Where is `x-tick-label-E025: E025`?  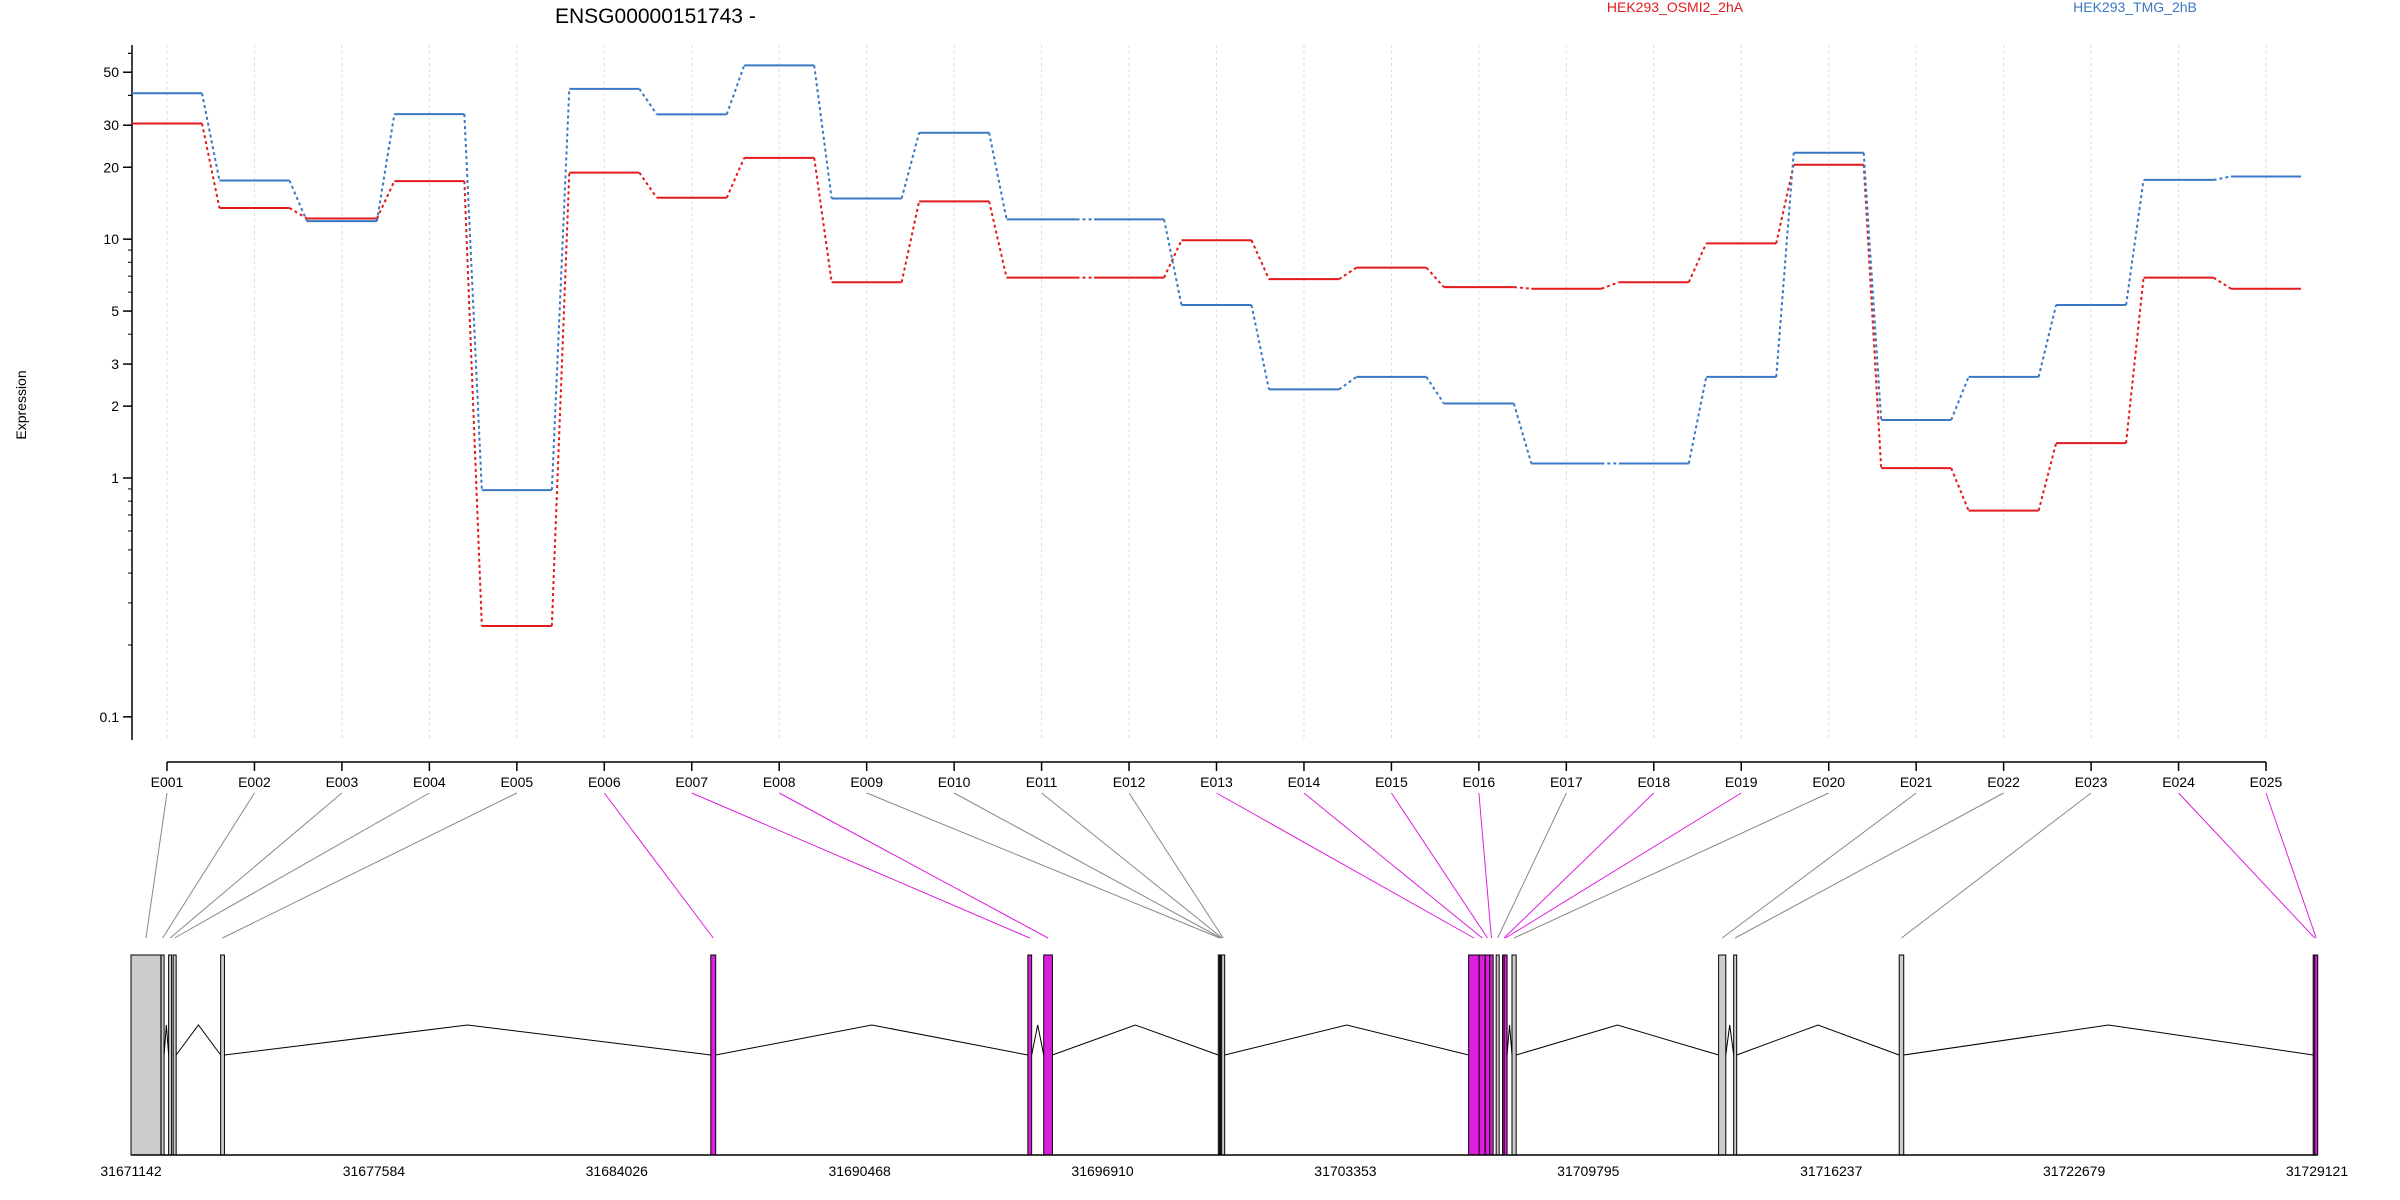
x-tick-label-E025: E025 is located at coordinates (2266, 782).